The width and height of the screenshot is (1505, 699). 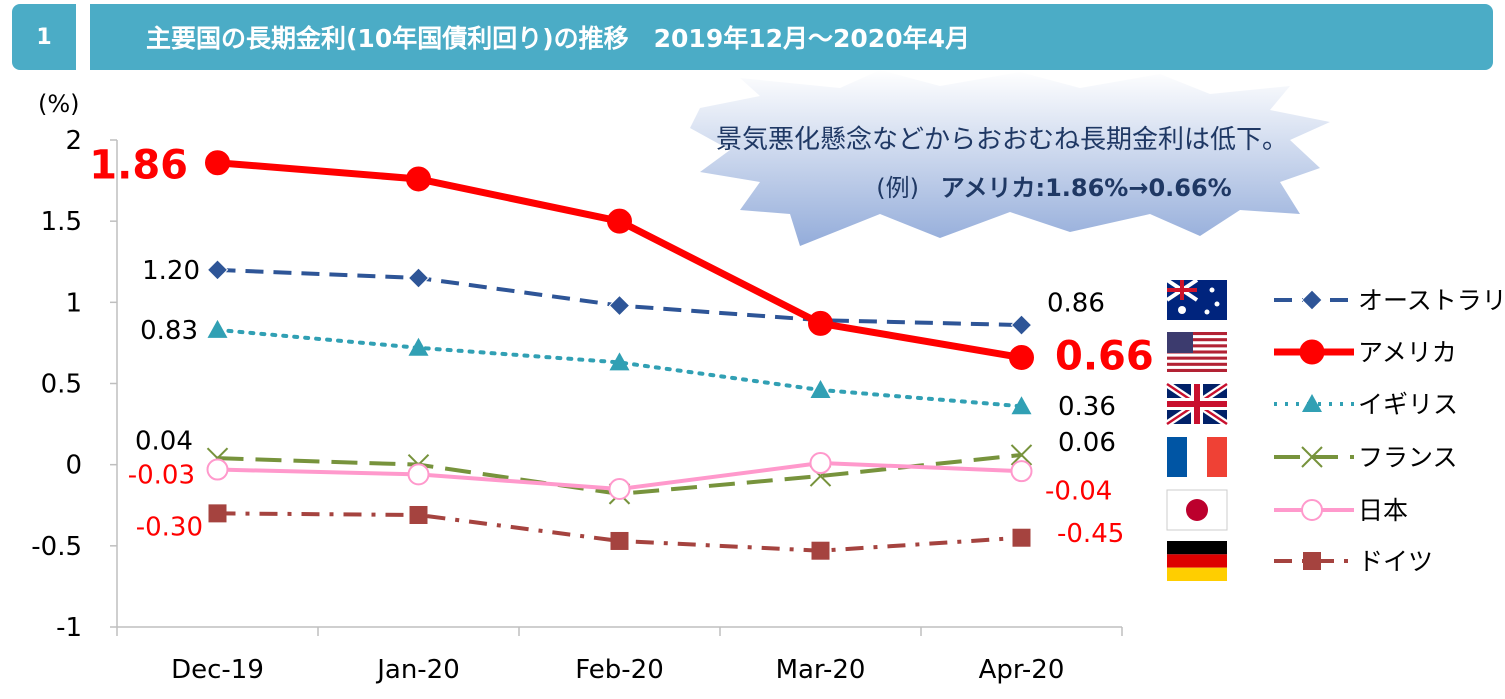 I want to click on y-tick-label: 0, so click(x=73, y=466).